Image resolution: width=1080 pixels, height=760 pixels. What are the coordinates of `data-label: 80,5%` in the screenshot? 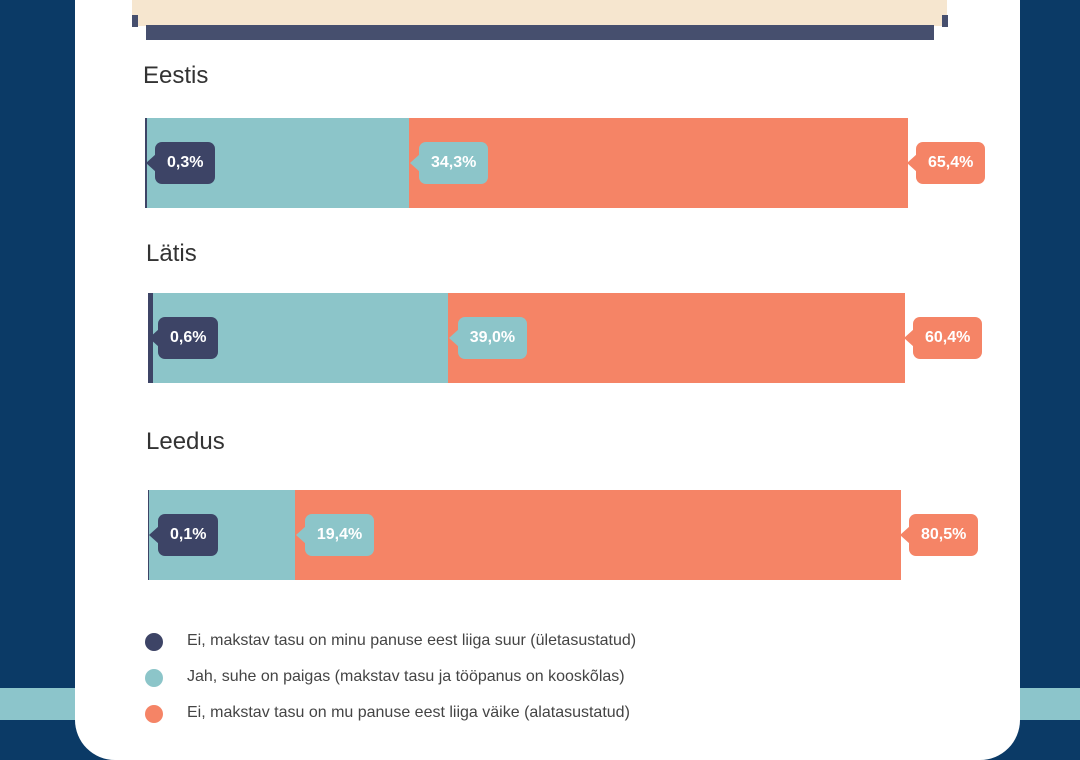 It's located at (939, 535).